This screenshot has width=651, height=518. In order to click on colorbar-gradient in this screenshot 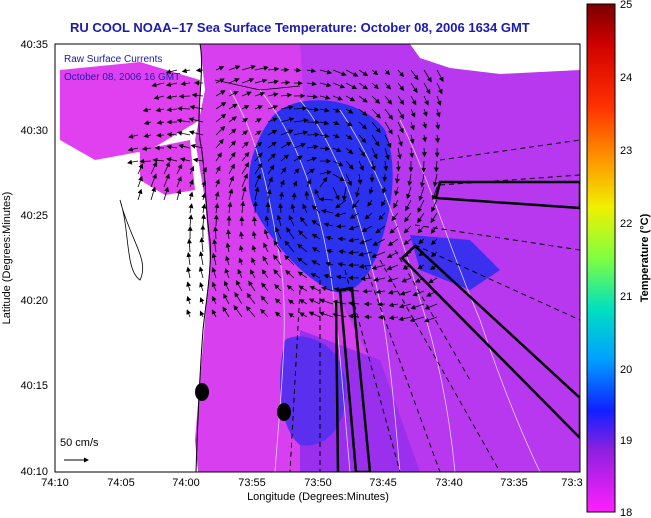, I will do `click(601, 258)`.